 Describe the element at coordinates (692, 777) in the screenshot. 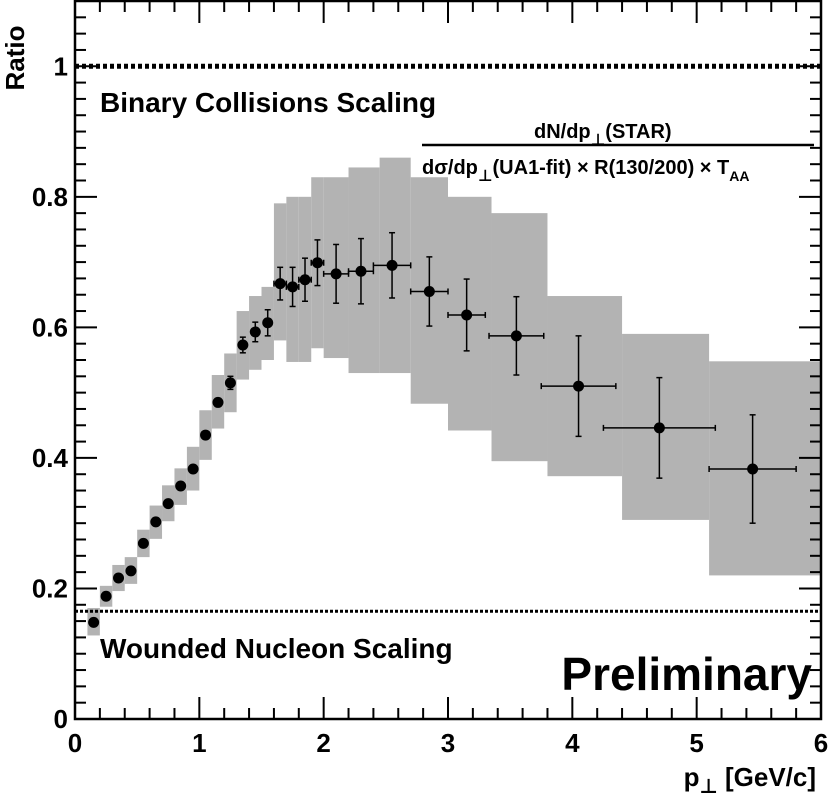

I see `x-axis-label-main: p` at that location.